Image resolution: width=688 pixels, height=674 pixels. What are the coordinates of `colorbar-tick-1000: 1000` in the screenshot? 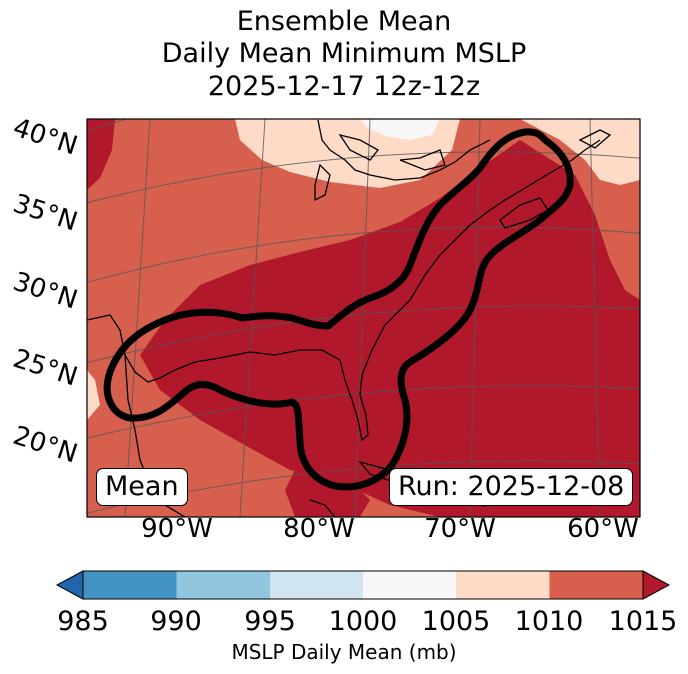 It's located at (363, 621).